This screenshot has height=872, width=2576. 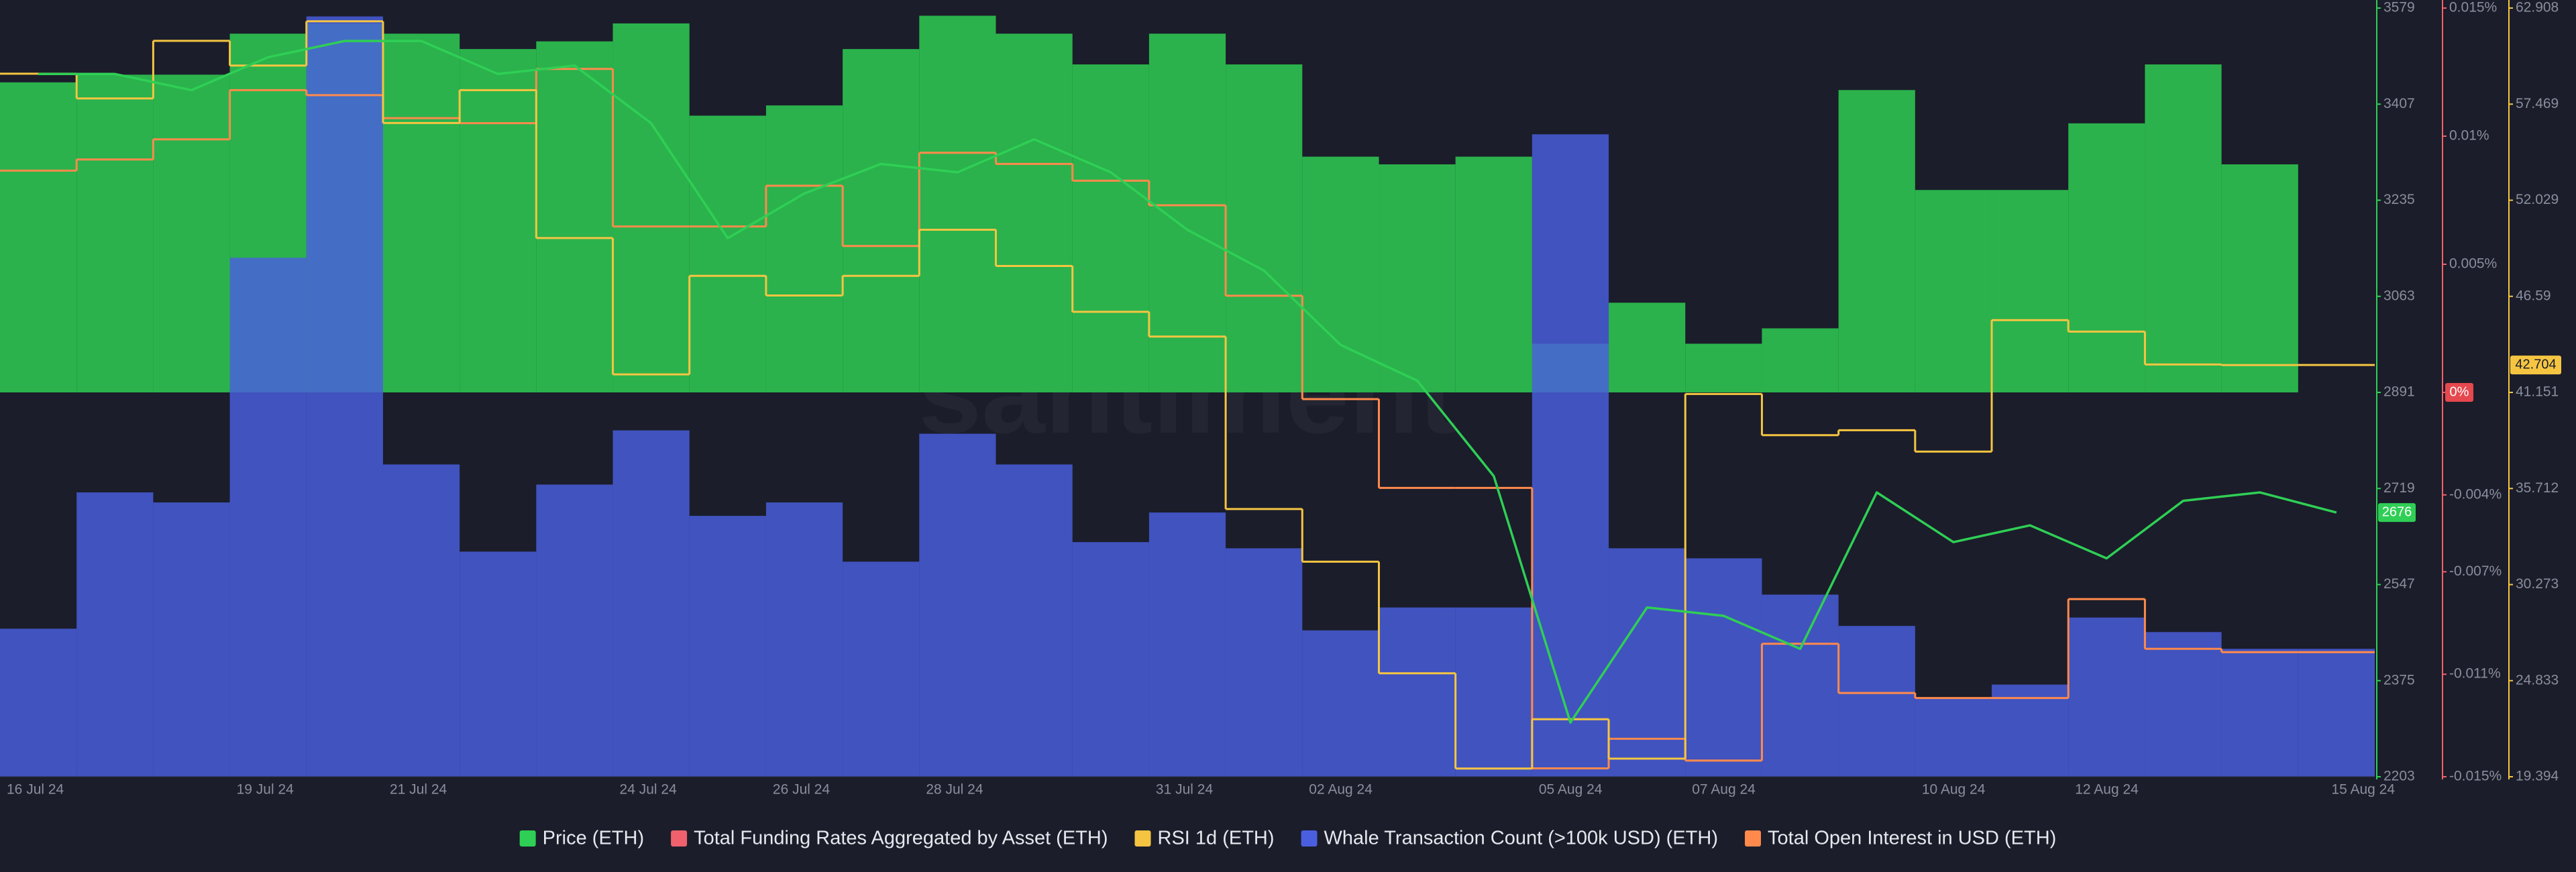 I want to click on x-tick-label: 02 Aug 24, so click(x=1341, y=790).